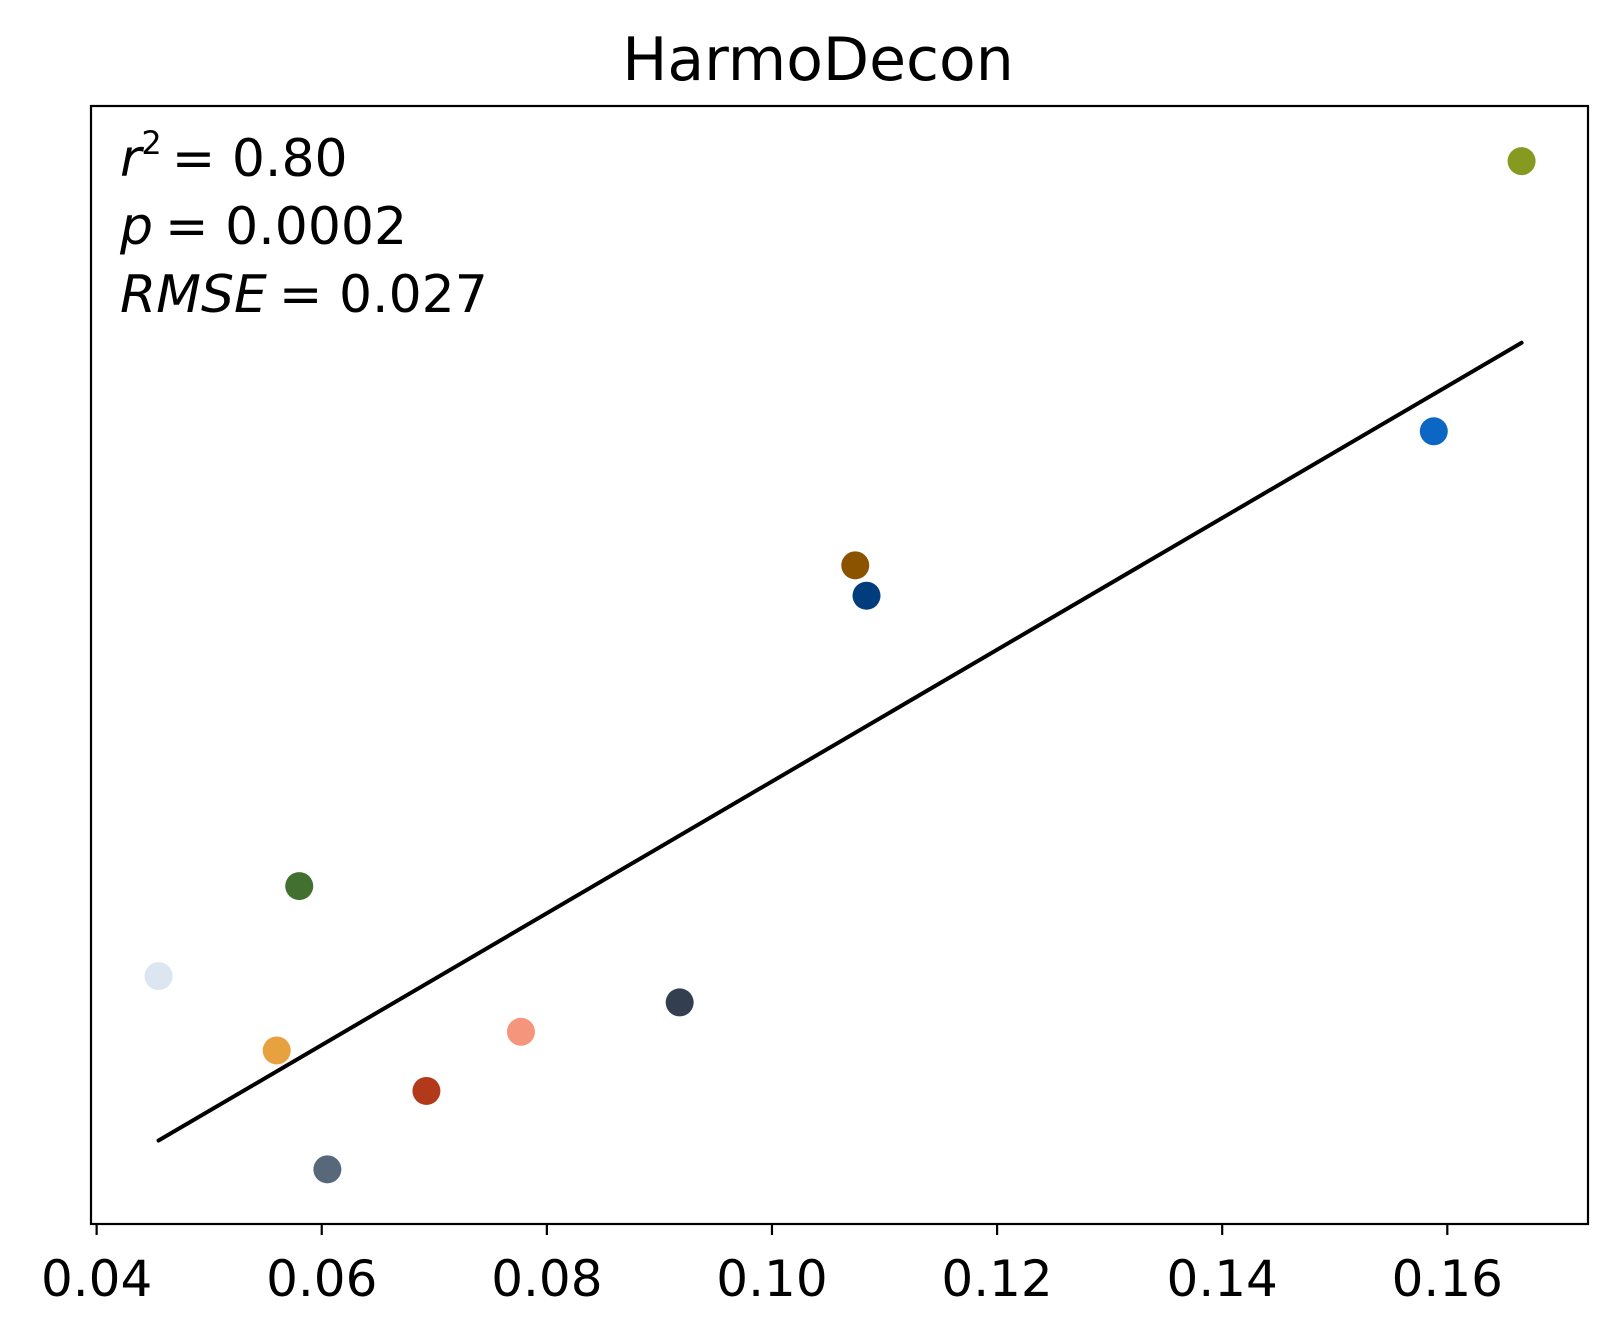 Image resolution: width=1607 pixels, height=1331 pixels. What do you see at coordinates (771, 1279) in the screenshot?
I see `x-tick-label: 0.10` at bounding box center [771, 1279].